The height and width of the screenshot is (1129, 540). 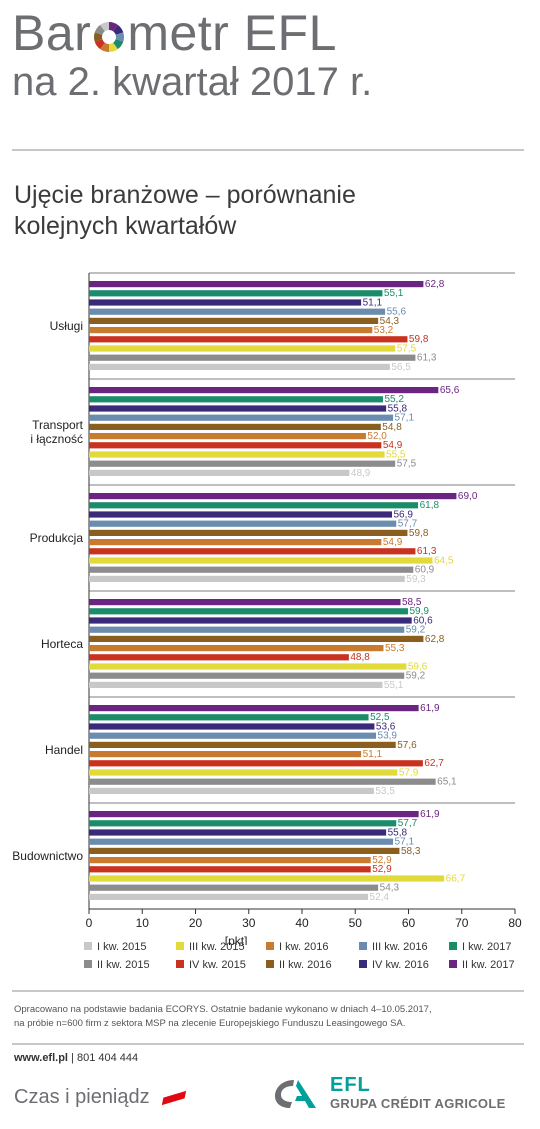 I want to click on bar-value-label: 55,5, so click(x=396, y=454).